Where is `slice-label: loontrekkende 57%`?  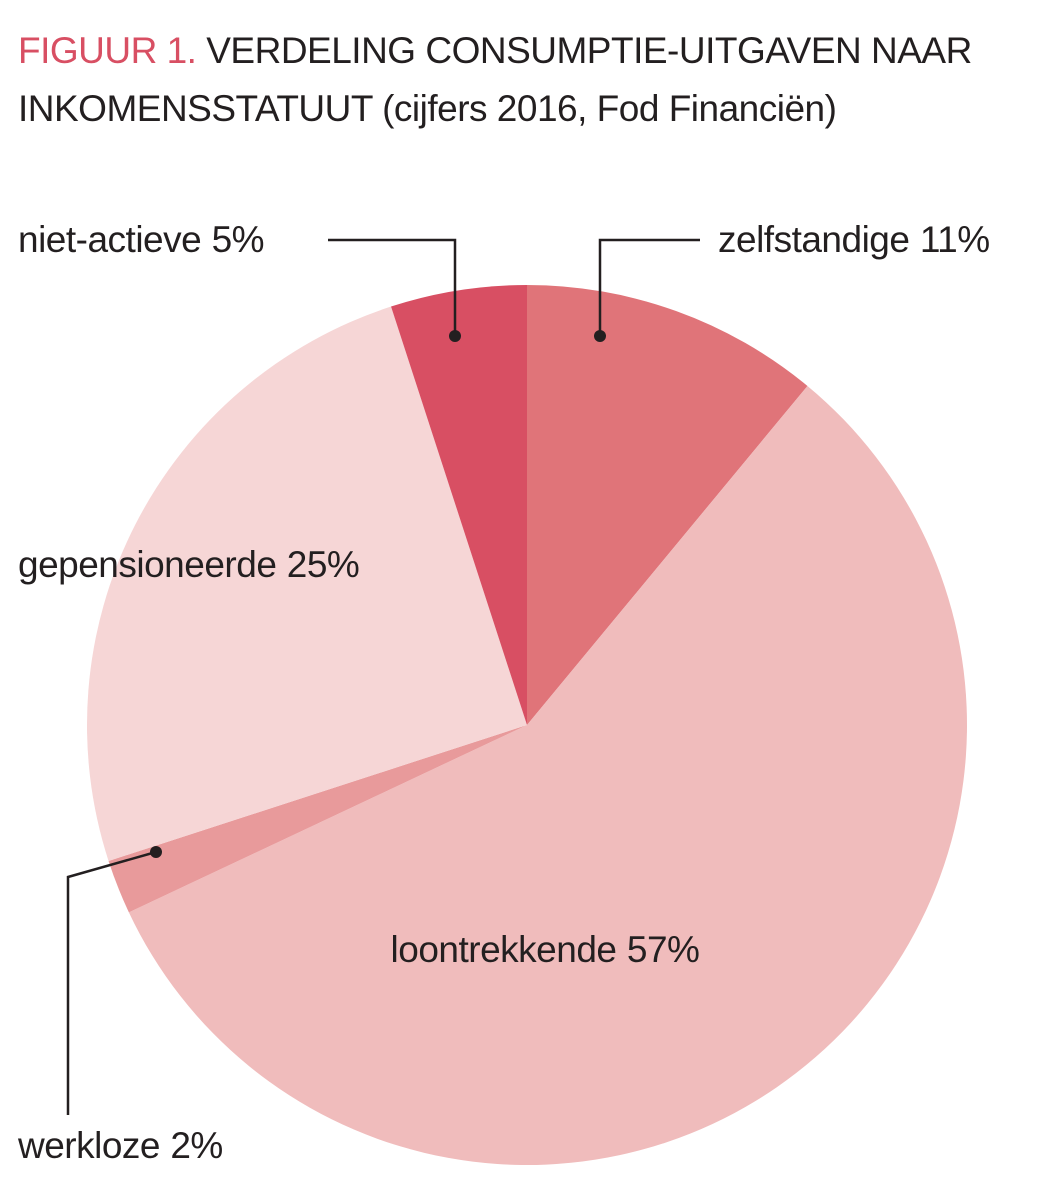 slice-label: loontrekkende 57% is located at coordinates (545, 949).